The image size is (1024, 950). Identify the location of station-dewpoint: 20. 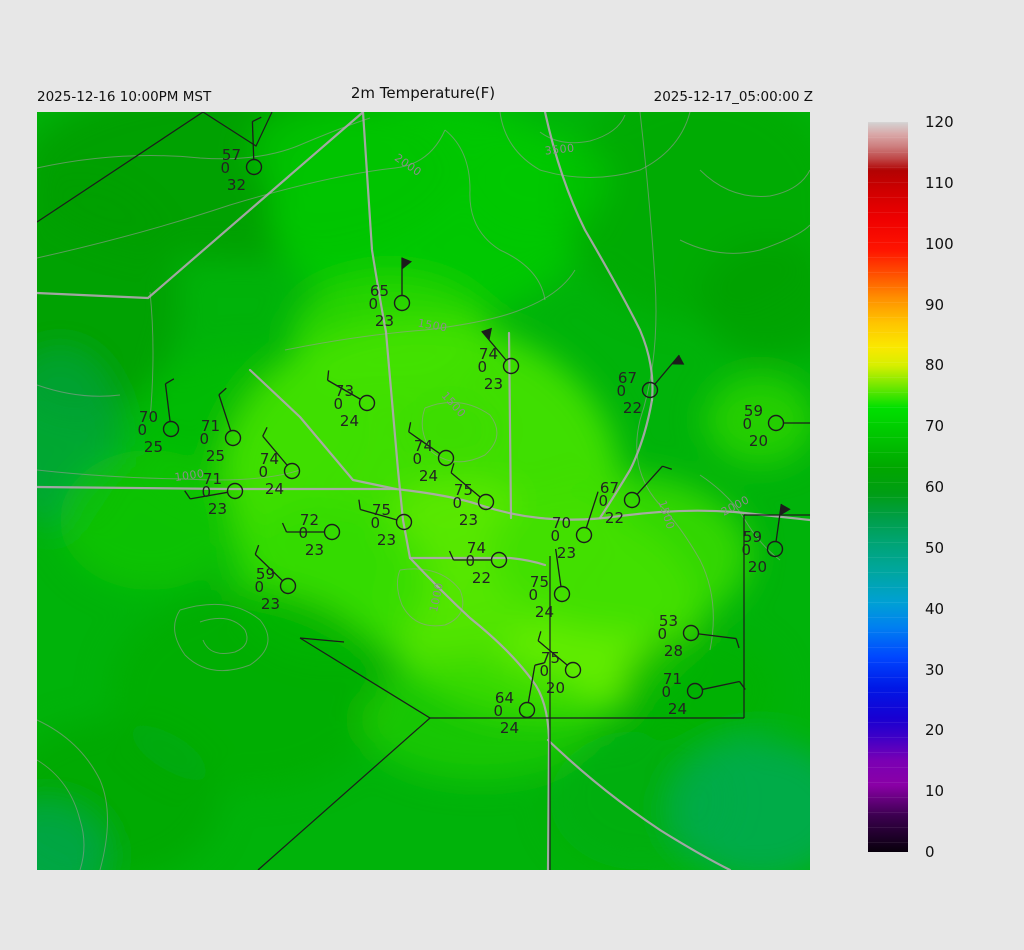
(555, 688).